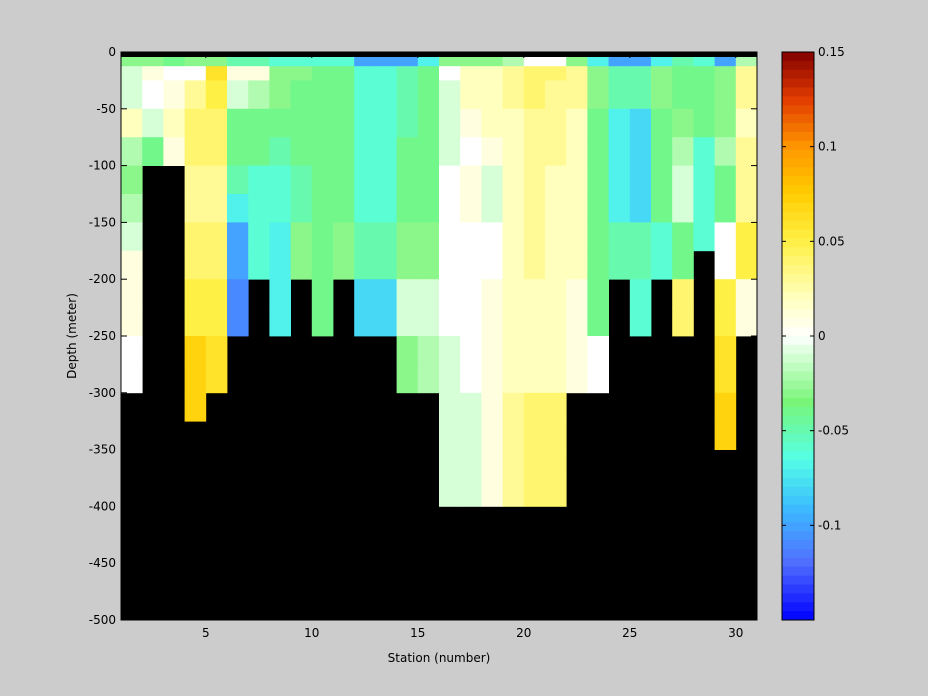  What do you see at coordinates (102, 222) in the screenshot?
I see `y-tick-label: -150` at bounding box center [102, 222].